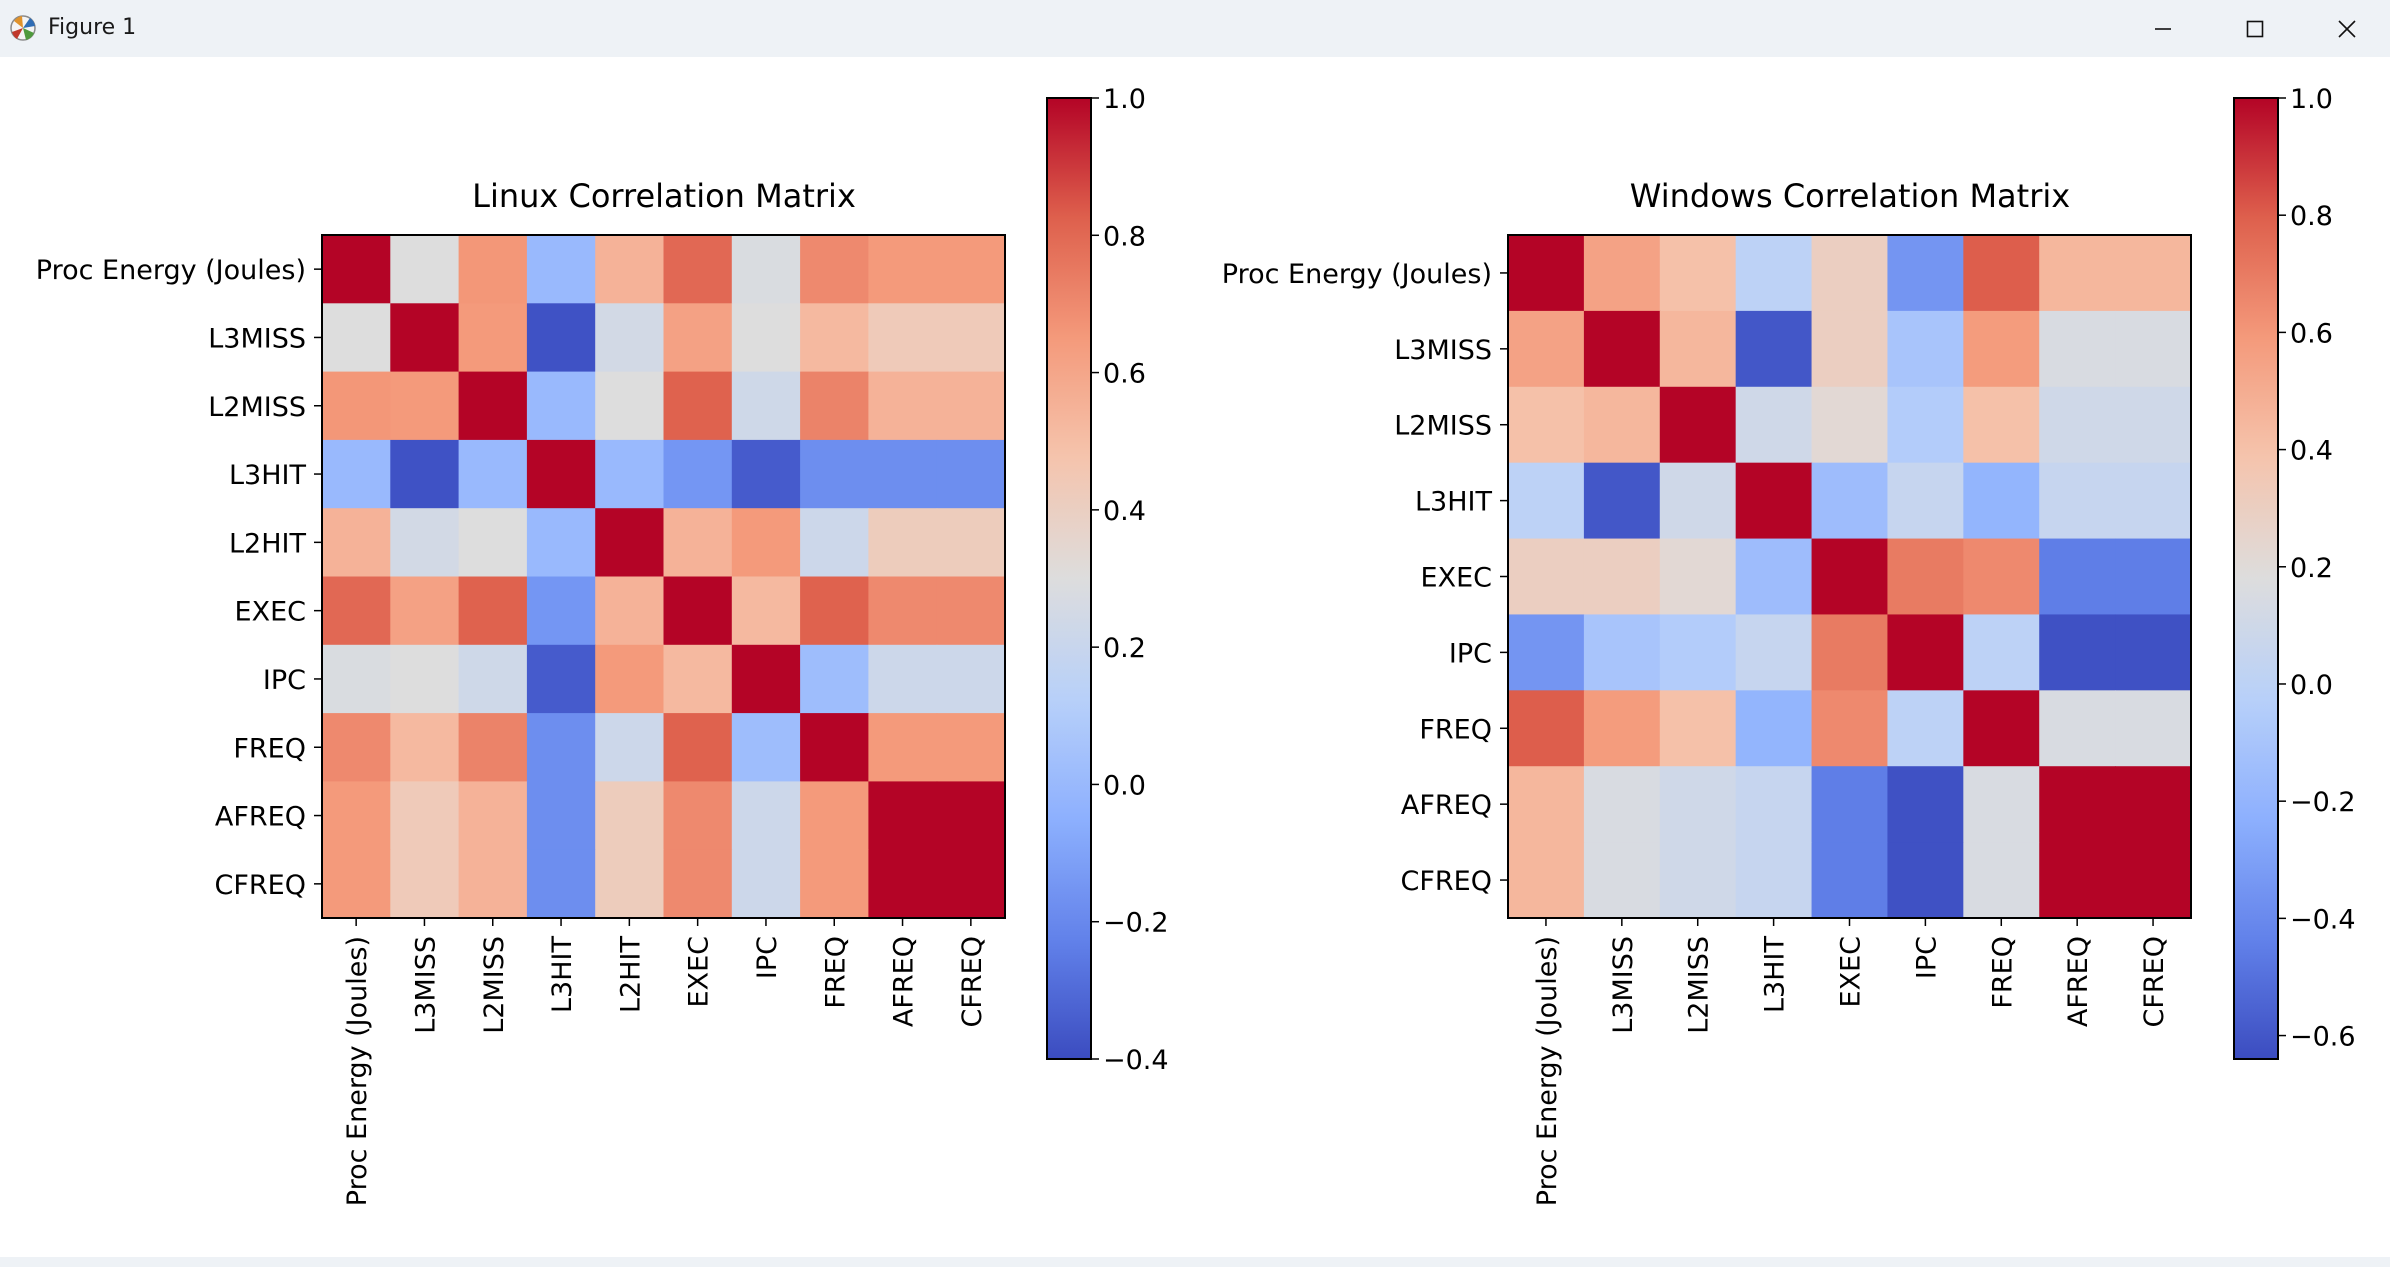 The width and height of the screenshot is (2390, 1267). I want to click on colorbar-tick-label: −0.6, so click(2323, 1037).